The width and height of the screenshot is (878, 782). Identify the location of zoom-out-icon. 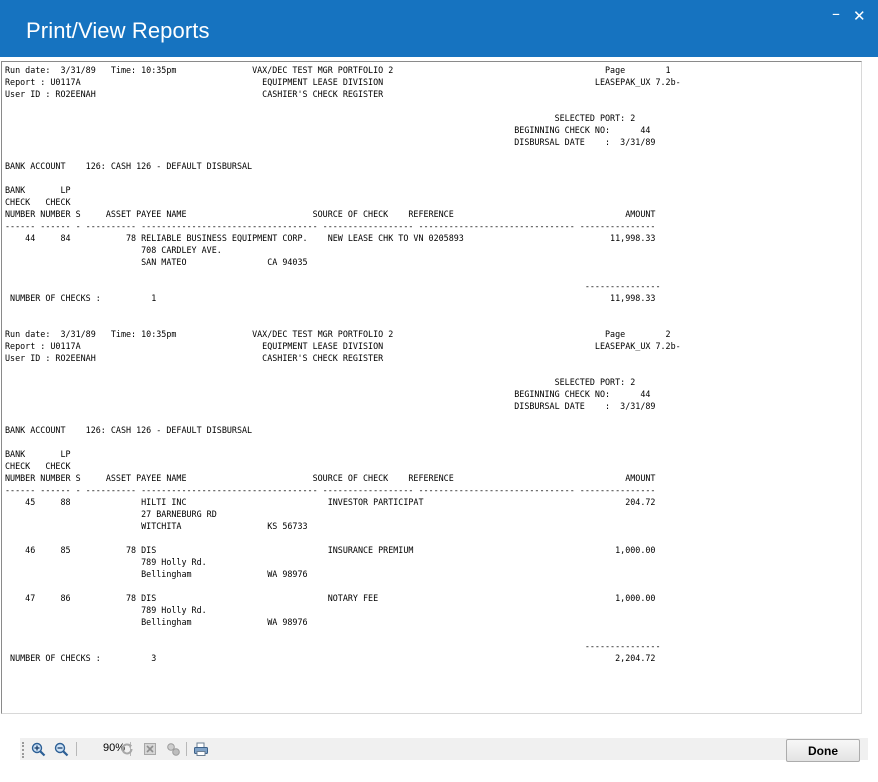
(61, 749).